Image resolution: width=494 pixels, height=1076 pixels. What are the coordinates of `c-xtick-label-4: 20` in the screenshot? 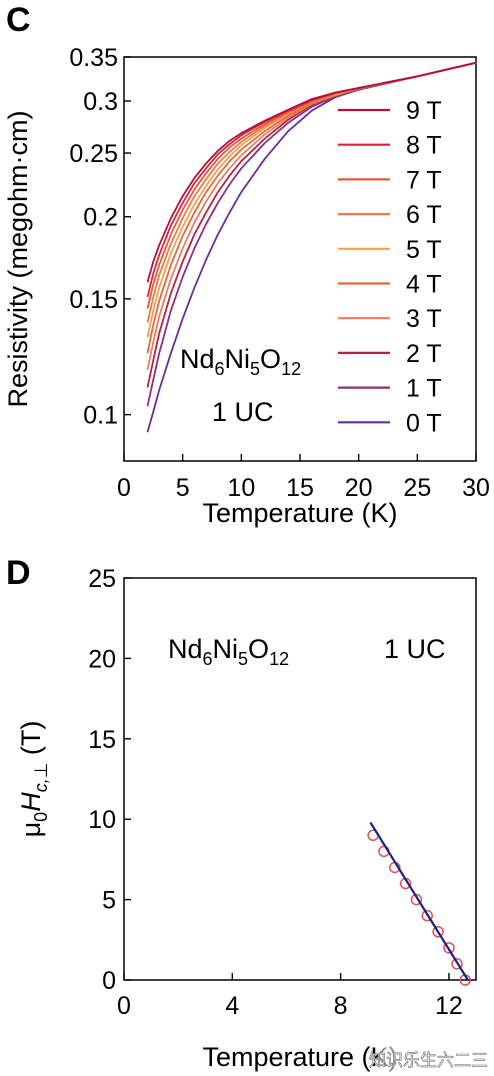 It's located at (359, 488).